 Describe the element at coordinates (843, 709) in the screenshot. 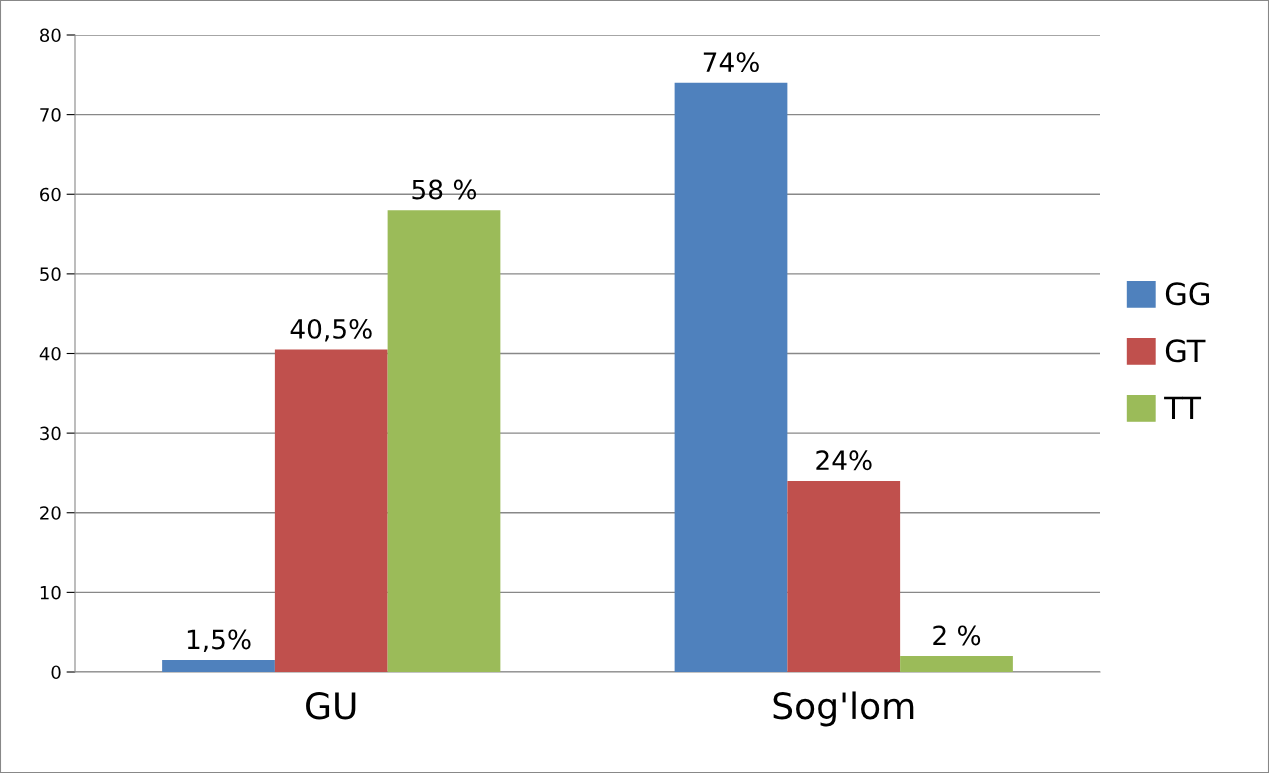

I see `x-tick-label: Sog'lom` at that location.